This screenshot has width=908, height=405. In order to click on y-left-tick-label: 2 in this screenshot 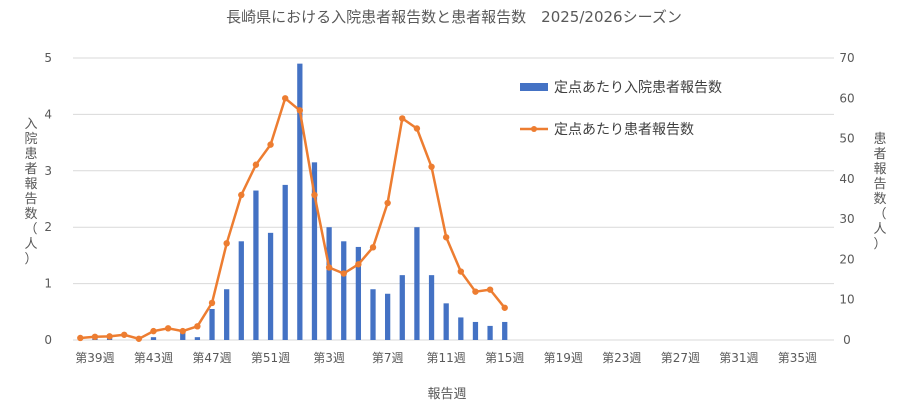, I will do `click(48, 227)`.